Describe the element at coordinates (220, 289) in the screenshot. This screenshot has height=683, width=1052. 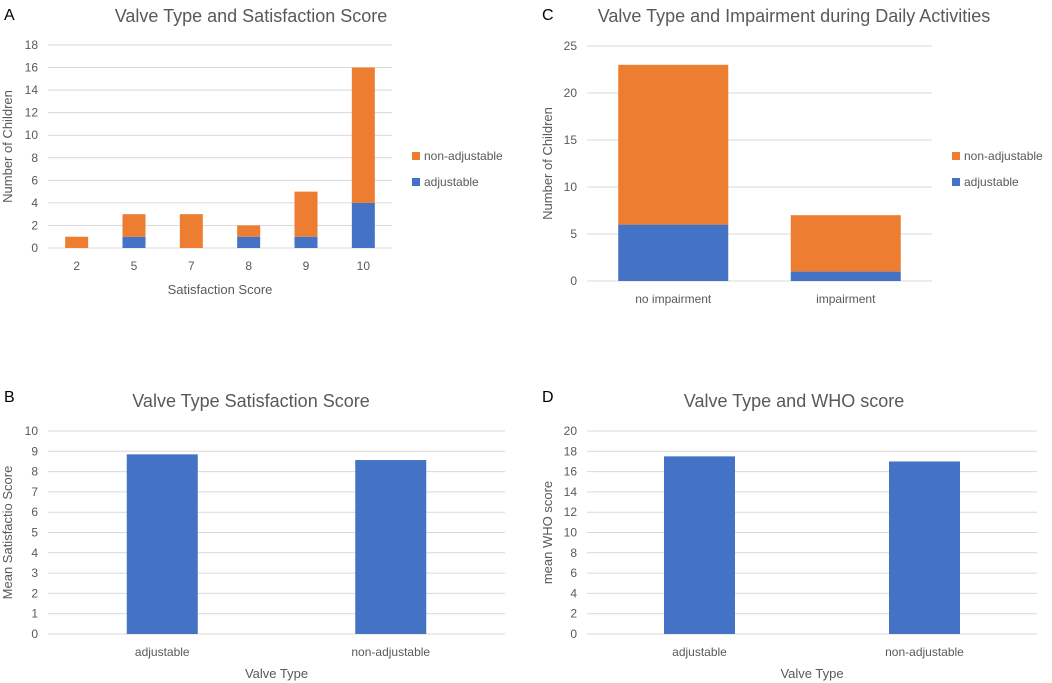
I see `x-axis-title: Satisfaction Score` at that location.